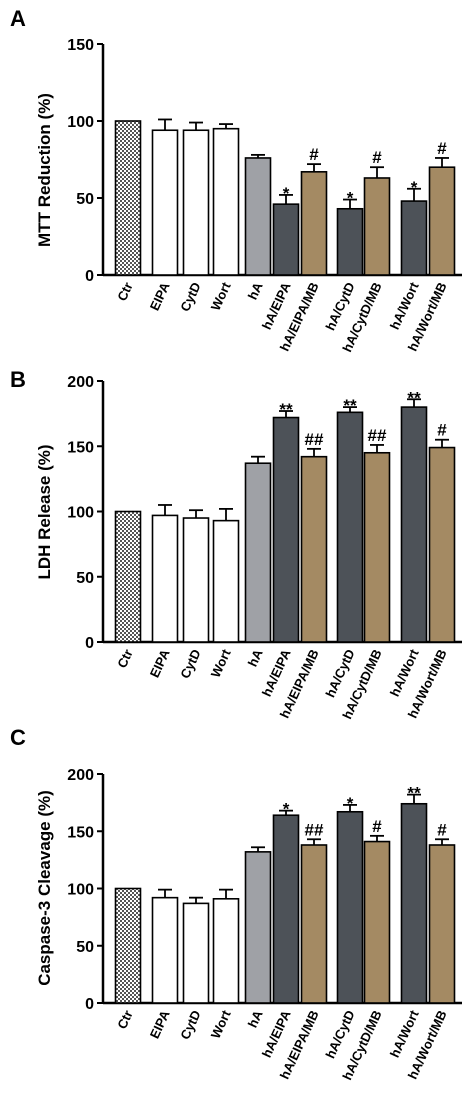 This screenshot has height=1097, width=474. Describe the element at coordinates (44, 170) in the screenshot. I see `y-axis-label: MTT Reduction (%)` at that location.